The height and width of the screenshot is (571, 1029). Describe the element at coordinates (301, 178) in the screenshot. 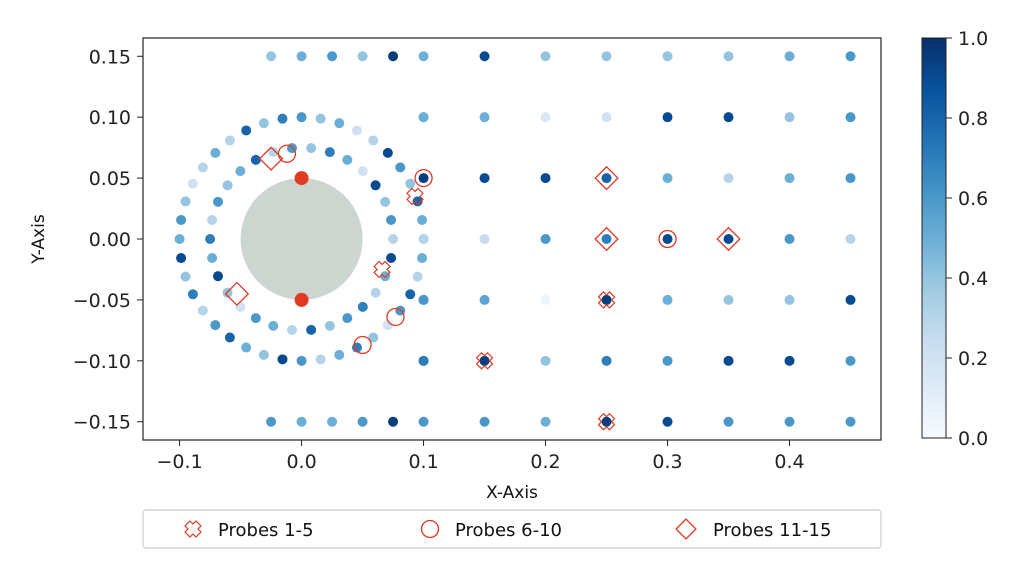

I see `red-point` at that location.